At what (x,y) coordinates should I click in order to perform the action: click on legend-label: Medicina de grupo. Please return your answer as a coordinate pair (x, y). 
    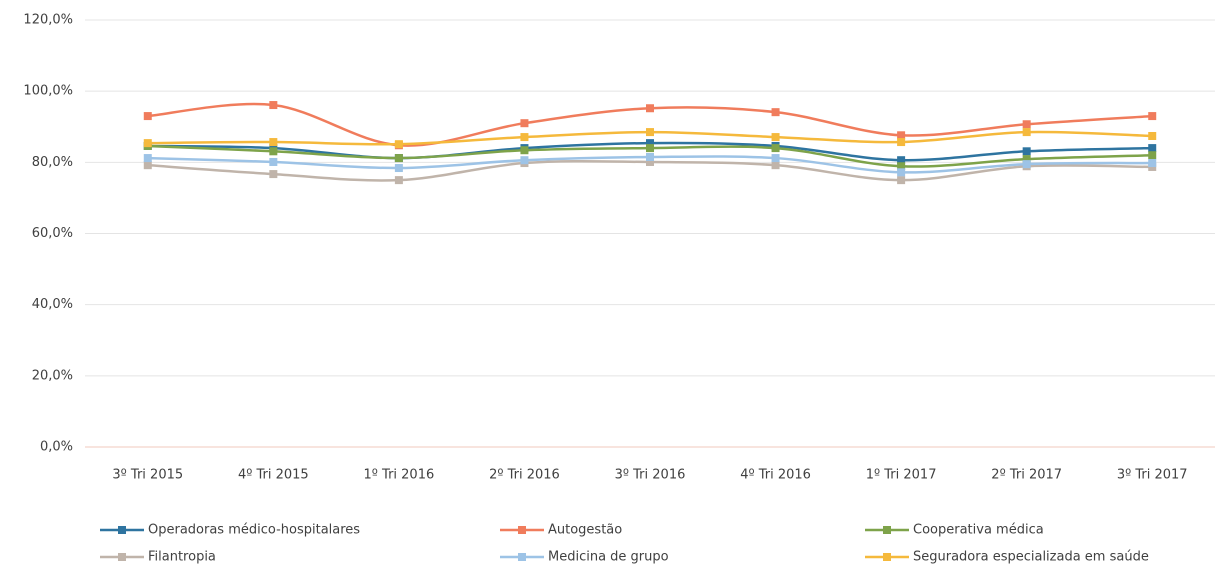
    Looking at the image, I should click on (608, 557).